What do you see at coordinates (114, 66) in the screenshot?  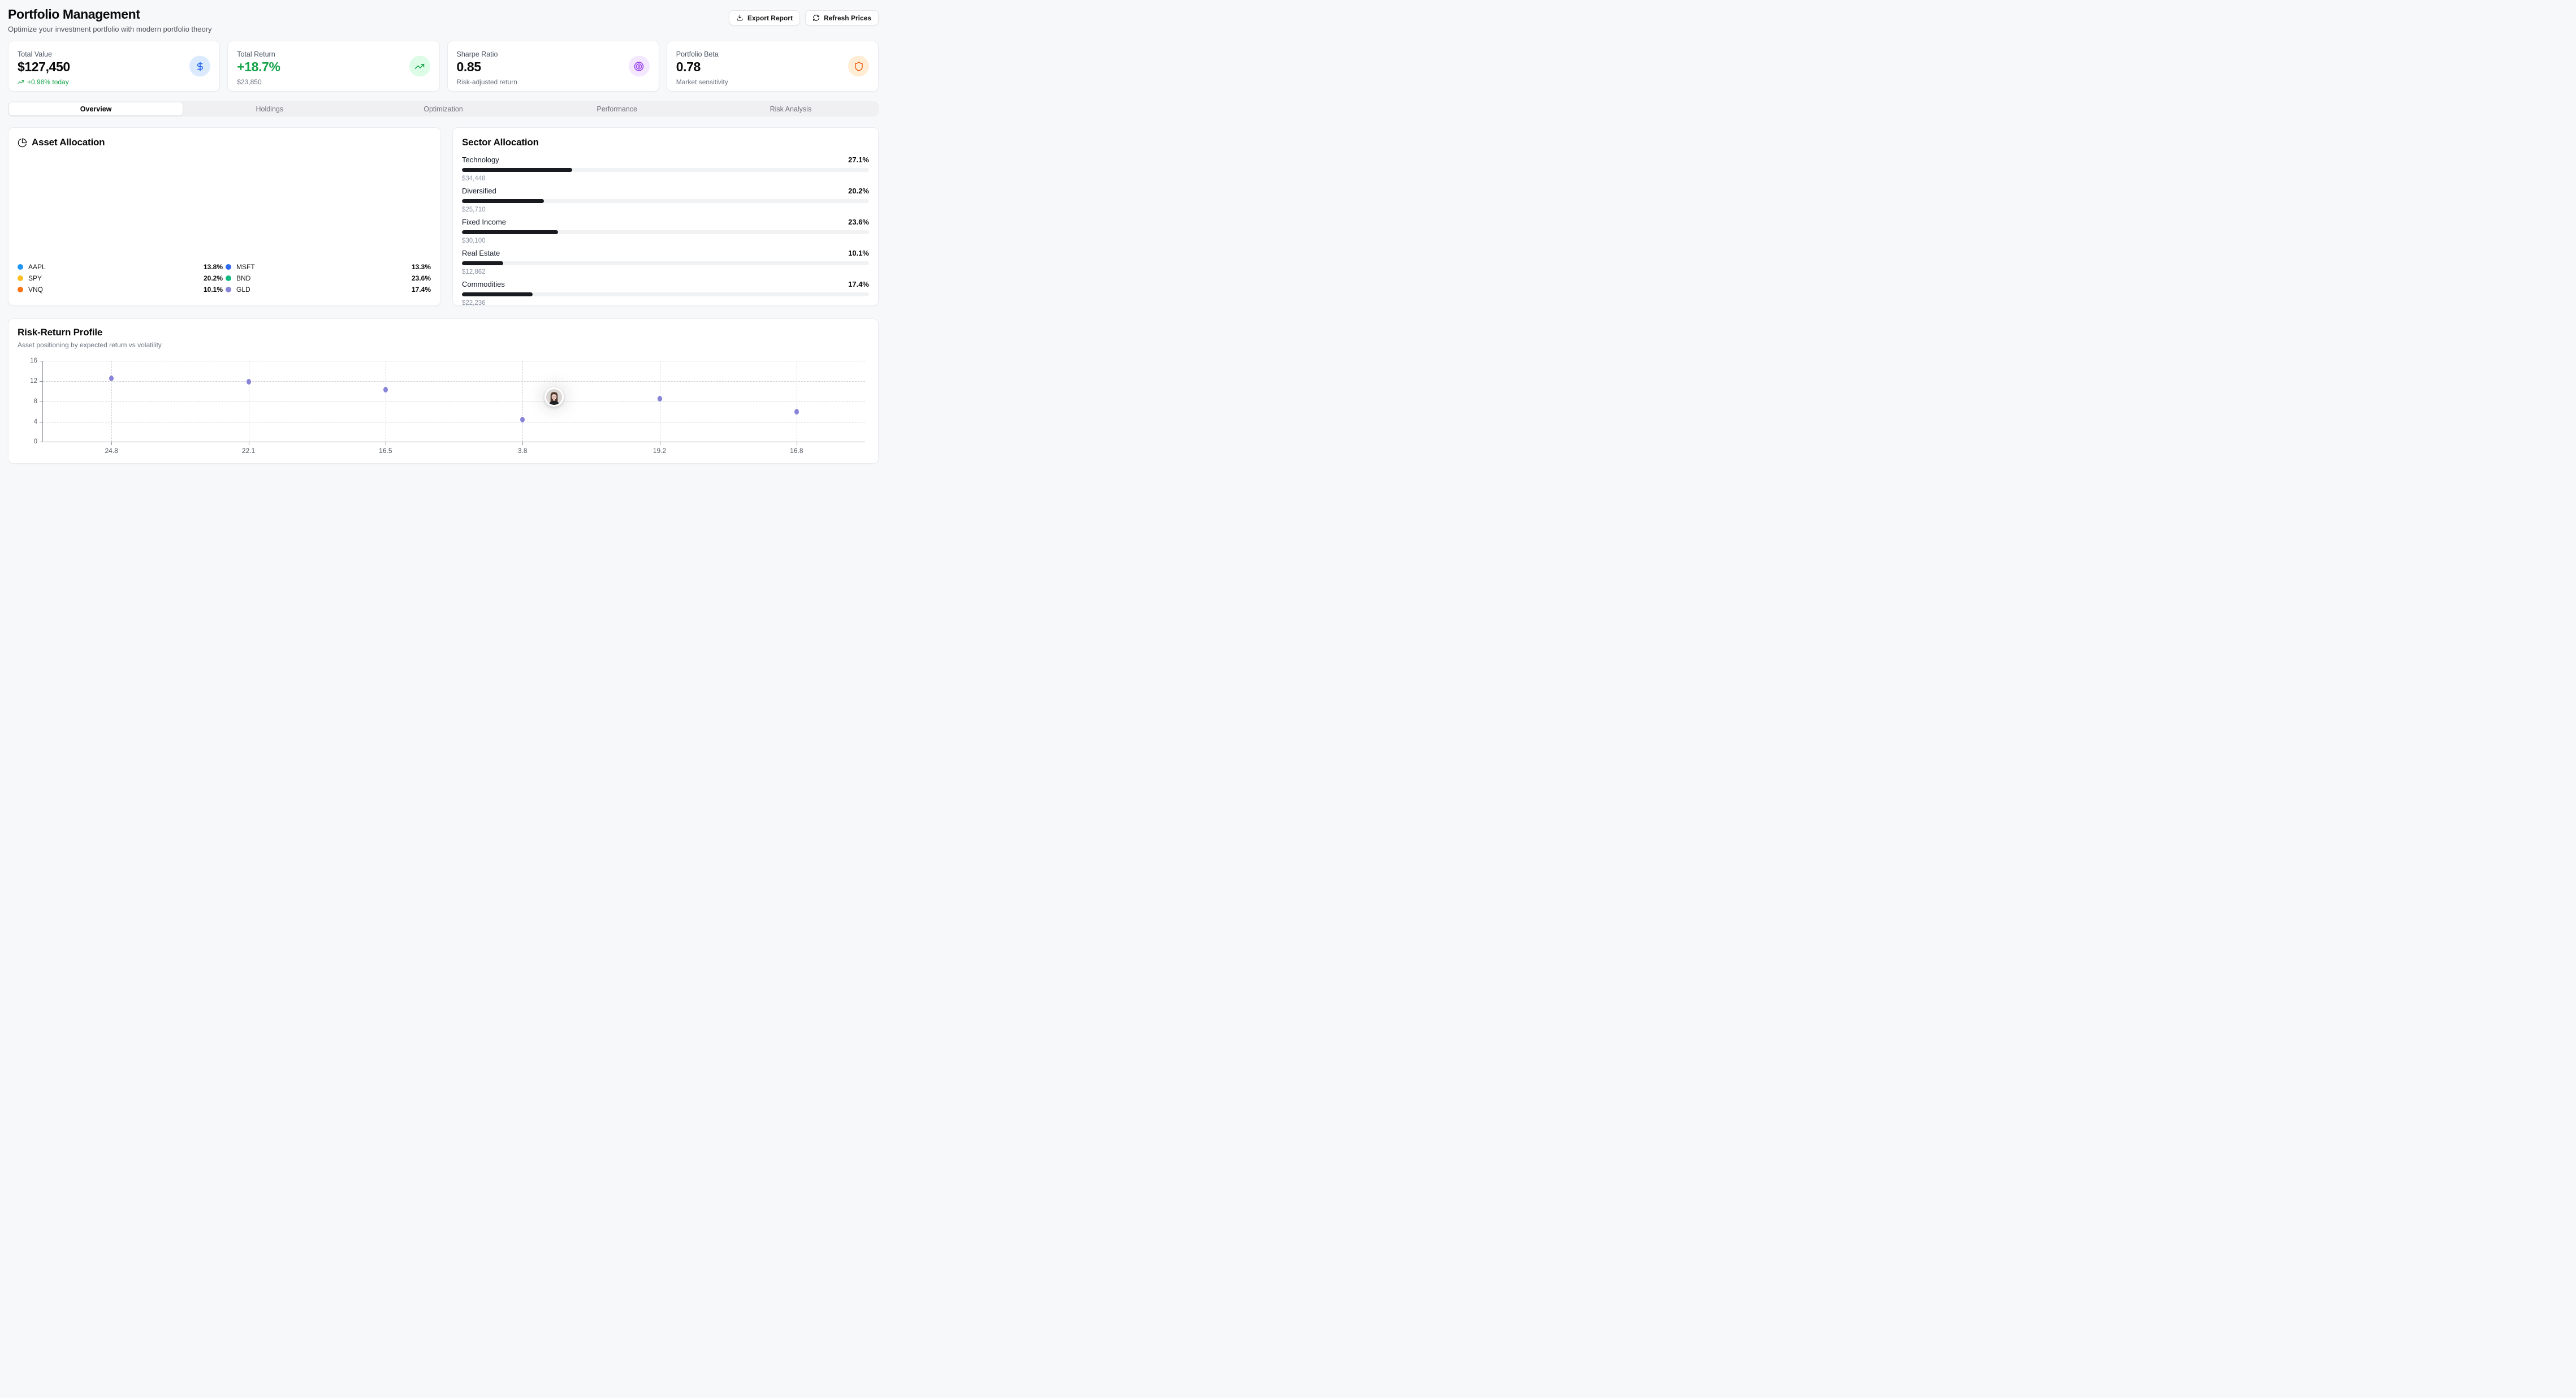 I see `total-value-card: Total Value $127,450 +0.98% today` at bounding box center [114, 66].